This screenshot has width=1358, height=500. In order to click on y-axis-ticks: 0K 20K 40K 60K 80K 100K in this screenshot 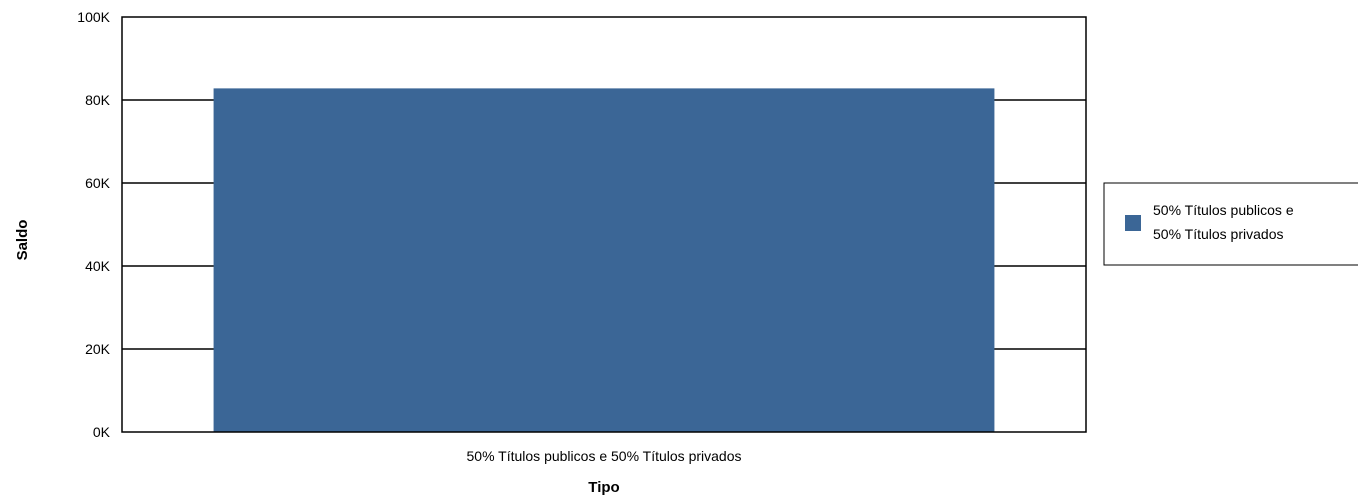, I will do `click(93, 224)`.